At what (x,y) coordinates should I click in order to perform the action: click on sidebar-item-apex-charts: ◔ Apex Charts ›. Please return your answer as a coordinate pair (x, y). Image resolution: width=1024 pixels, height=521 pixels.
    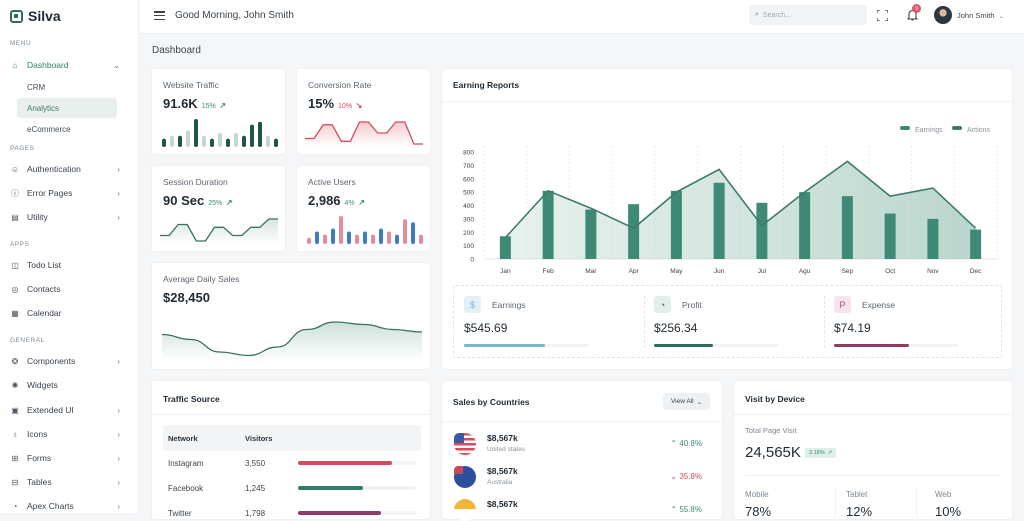
    Looking at the image, I should click on (69, 506).